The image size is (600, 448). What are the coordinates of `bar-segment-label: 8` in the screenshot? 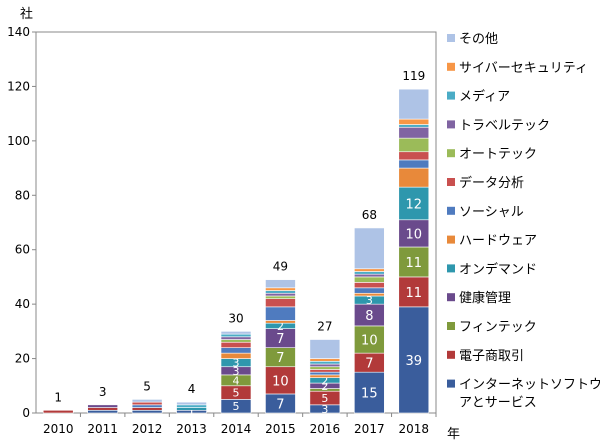 It's located at (369, 316).